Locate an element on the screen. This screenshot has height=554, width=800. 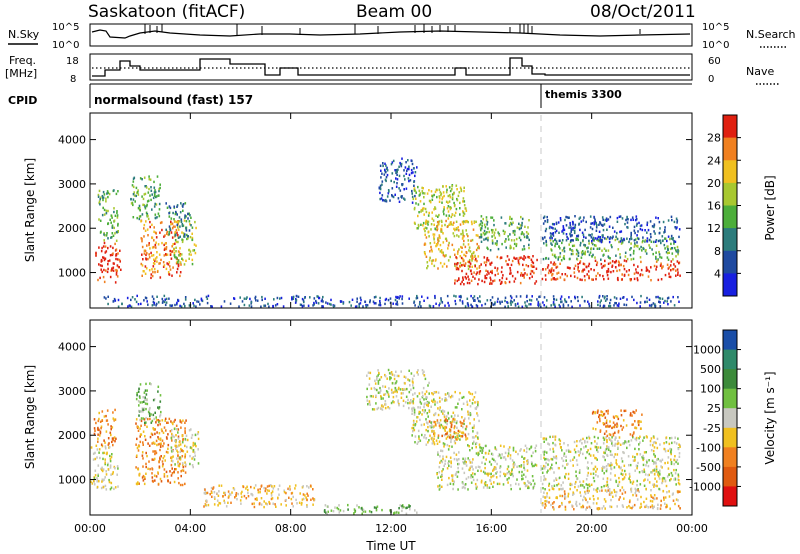
freq-tick-bottom: 8 is located at coordinates (73, 79).